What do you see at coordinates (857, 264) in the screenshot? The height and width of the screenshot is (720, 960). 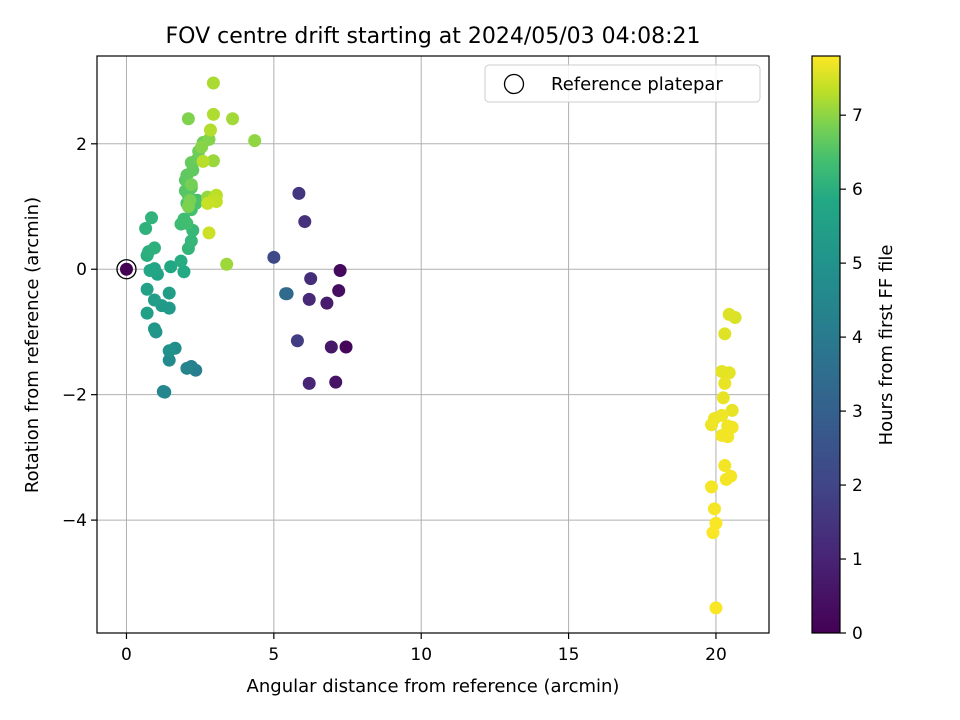 I see `colorbar-tick-label: 5` at bounding box center [857, 264].